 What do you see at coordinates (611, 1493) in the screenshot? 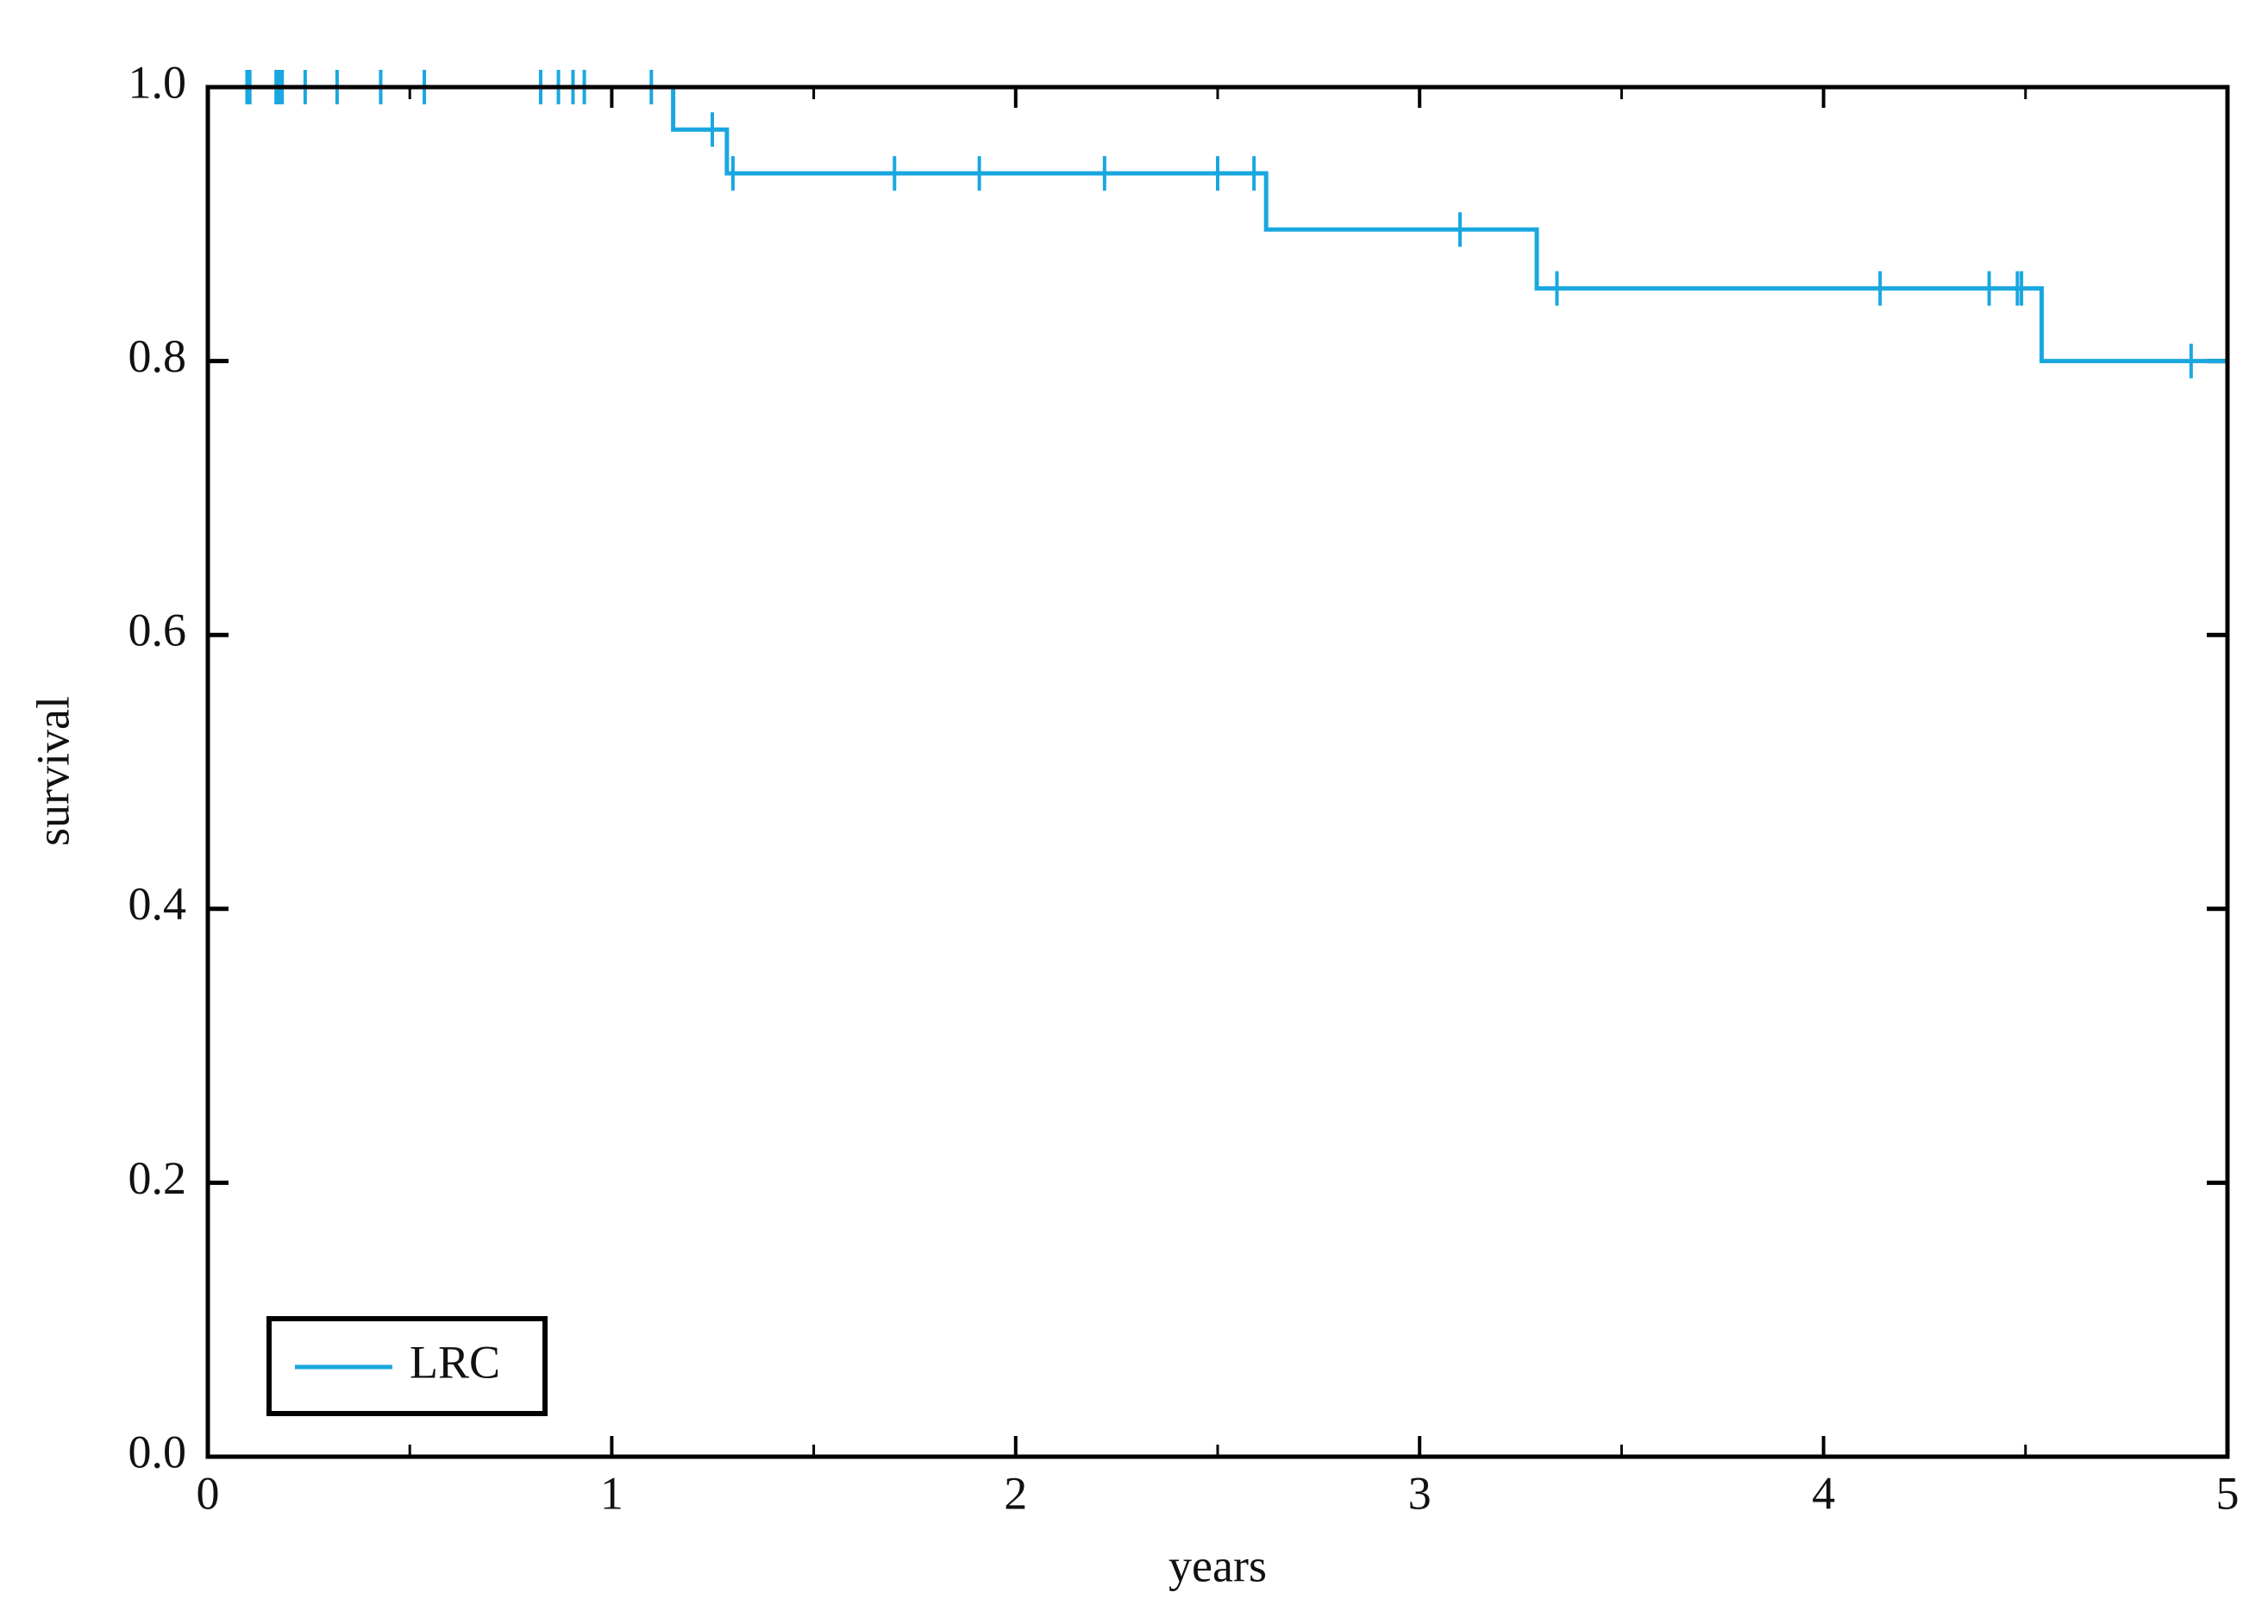
I see `x-tick-label: 1` at bounding box center [611, 1493].